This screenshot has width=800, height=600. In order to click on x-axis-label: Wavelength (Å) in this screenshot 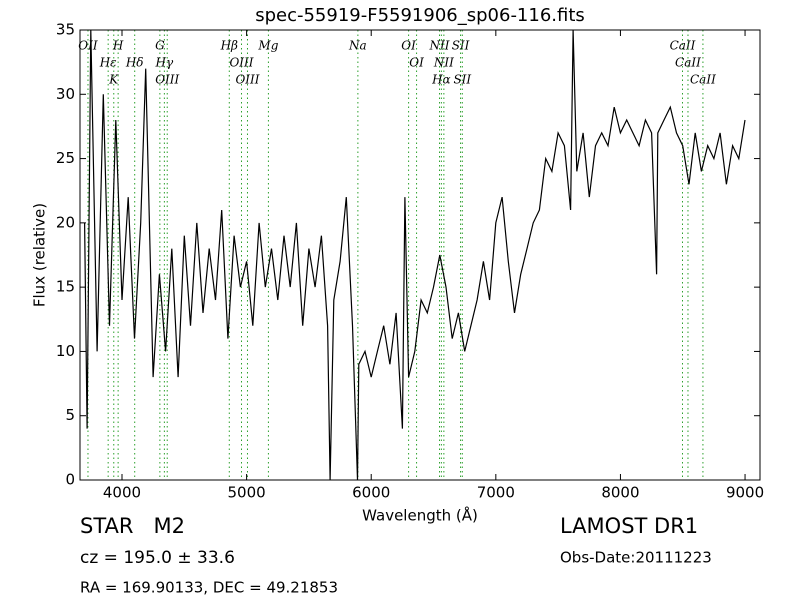, I will do `click(420, 515)`.